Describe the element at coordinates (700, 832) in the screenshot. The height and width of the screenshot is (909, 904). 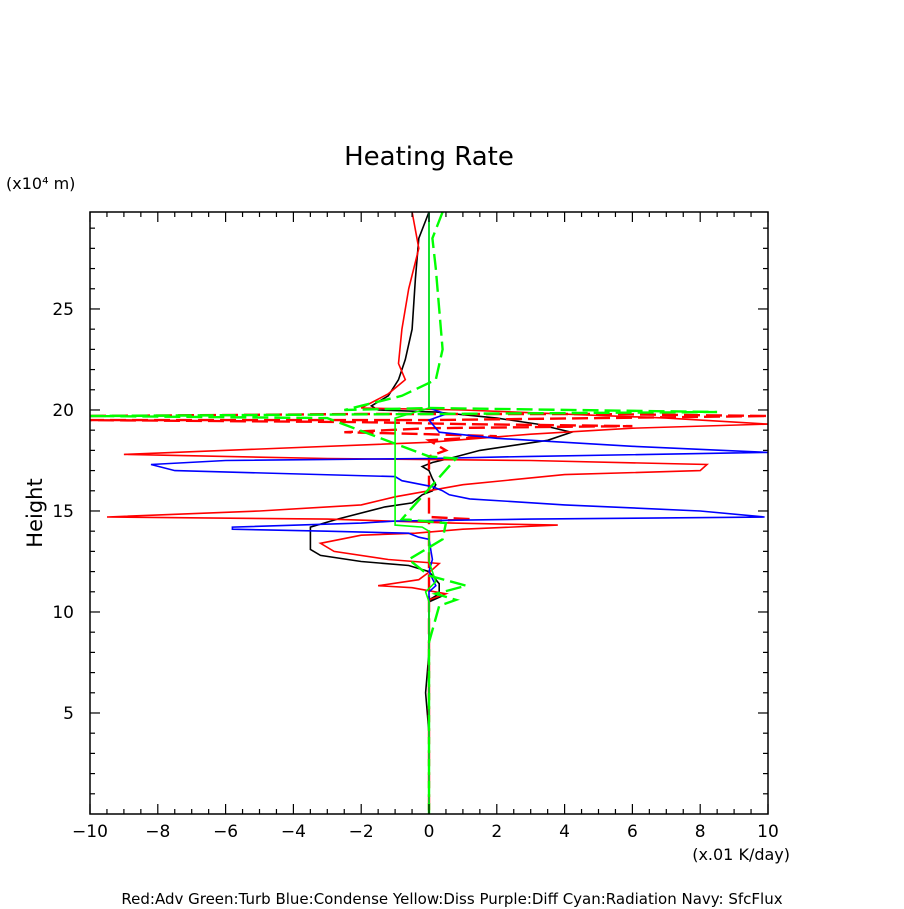
I see `x-tick-label: 8` at that location.